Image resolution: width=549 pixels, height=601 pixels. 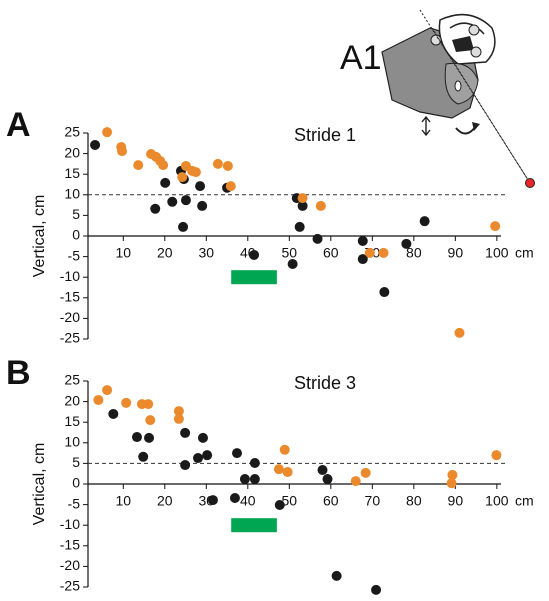 What do you see at coordinates (290, 253) in the screenshot?
I see `x-tick-label: 50` at bounding box center [290, 253].